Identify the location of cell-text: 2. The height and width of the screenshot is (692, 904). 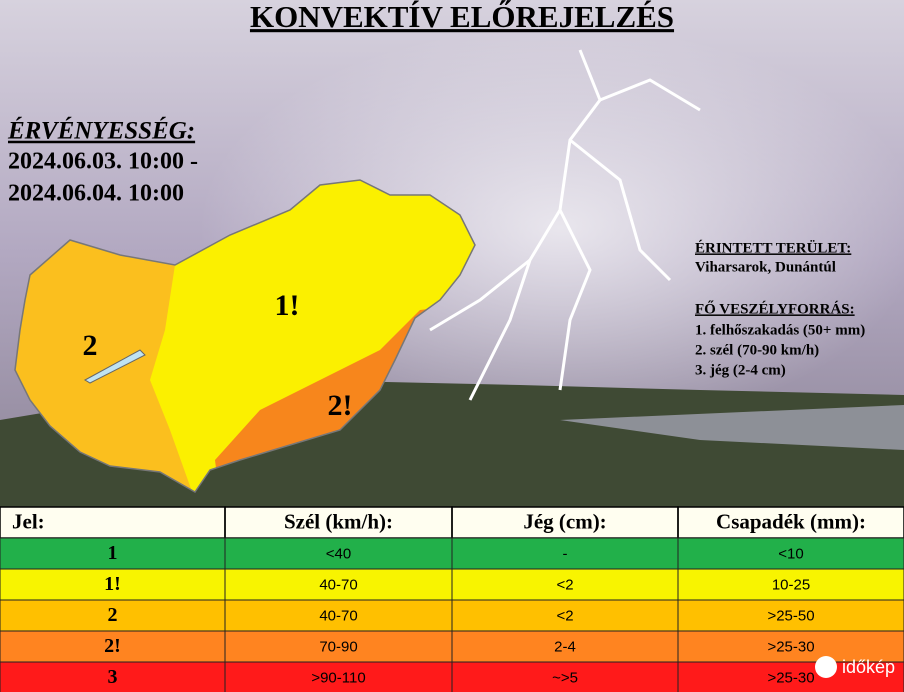
(113, 615).